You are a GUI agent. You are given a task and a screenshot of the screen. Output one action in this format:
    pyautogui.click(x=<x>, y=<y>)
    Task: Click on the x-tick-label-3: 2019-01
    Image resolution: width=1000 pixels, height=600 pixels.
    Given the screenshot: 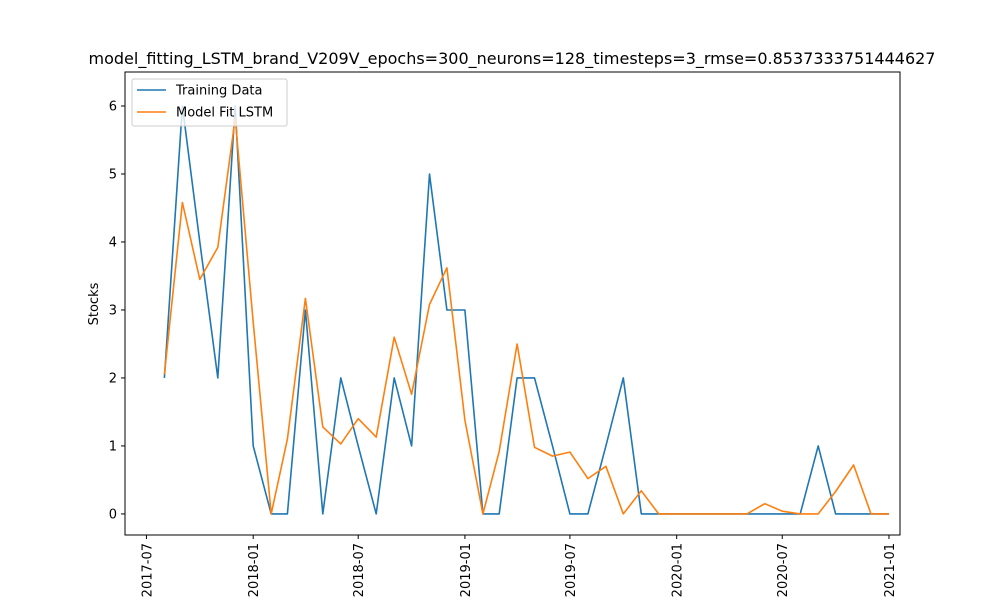 What is the action you would take?
    pyautogui.click(x=466, y=570)
    